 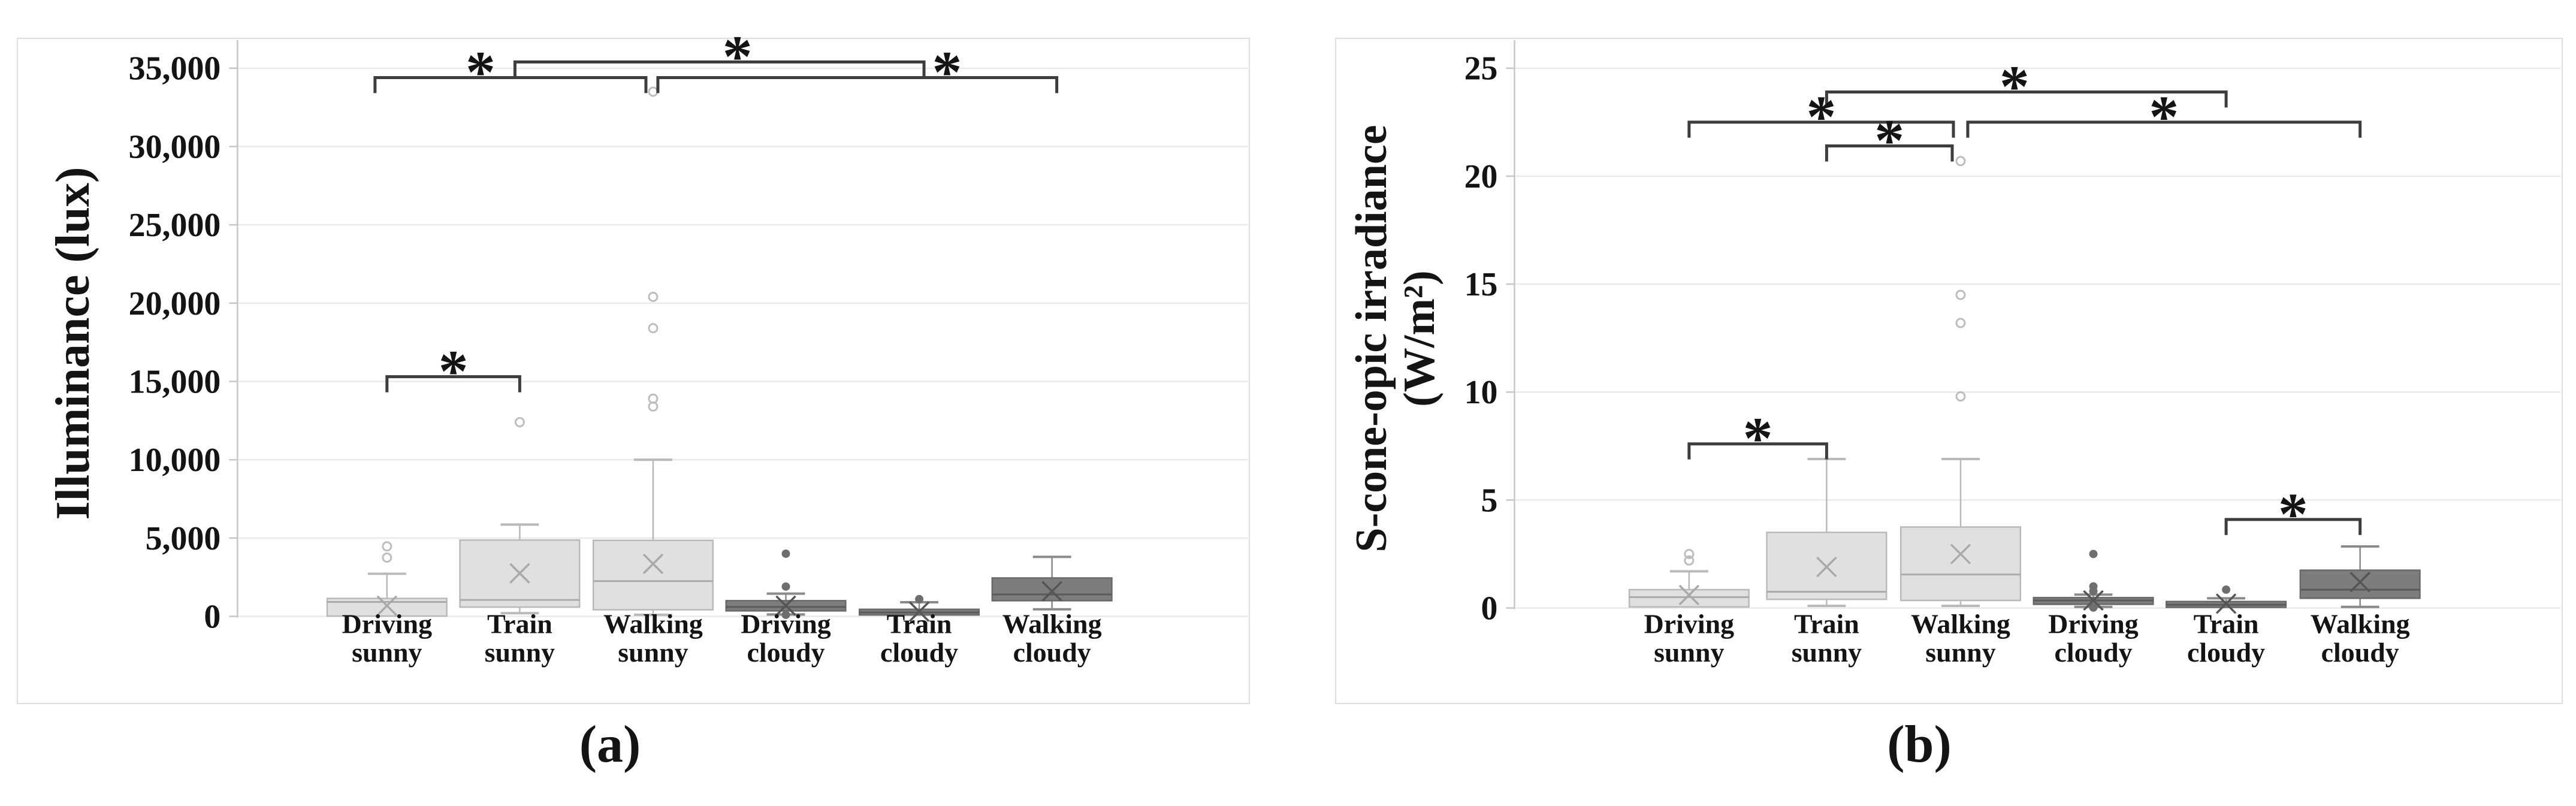 What do you see at coordinates (175, 381) in the screenshot?
I see `y-tick-label: 15,000` at bounding box center [175, 381].